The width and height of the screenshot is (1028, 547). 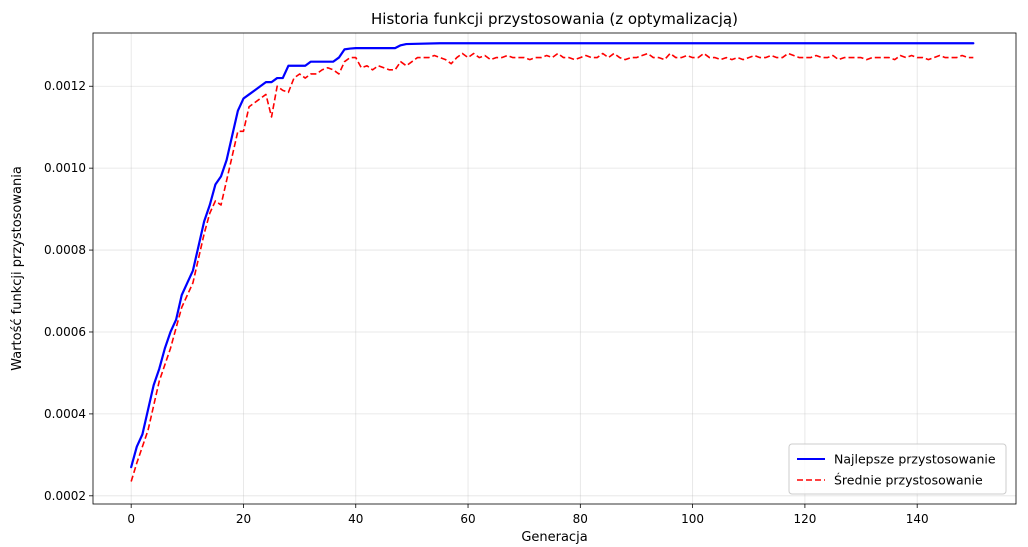 I want to click on y-tick-label: 0.0012, so click(x=65, y=86).